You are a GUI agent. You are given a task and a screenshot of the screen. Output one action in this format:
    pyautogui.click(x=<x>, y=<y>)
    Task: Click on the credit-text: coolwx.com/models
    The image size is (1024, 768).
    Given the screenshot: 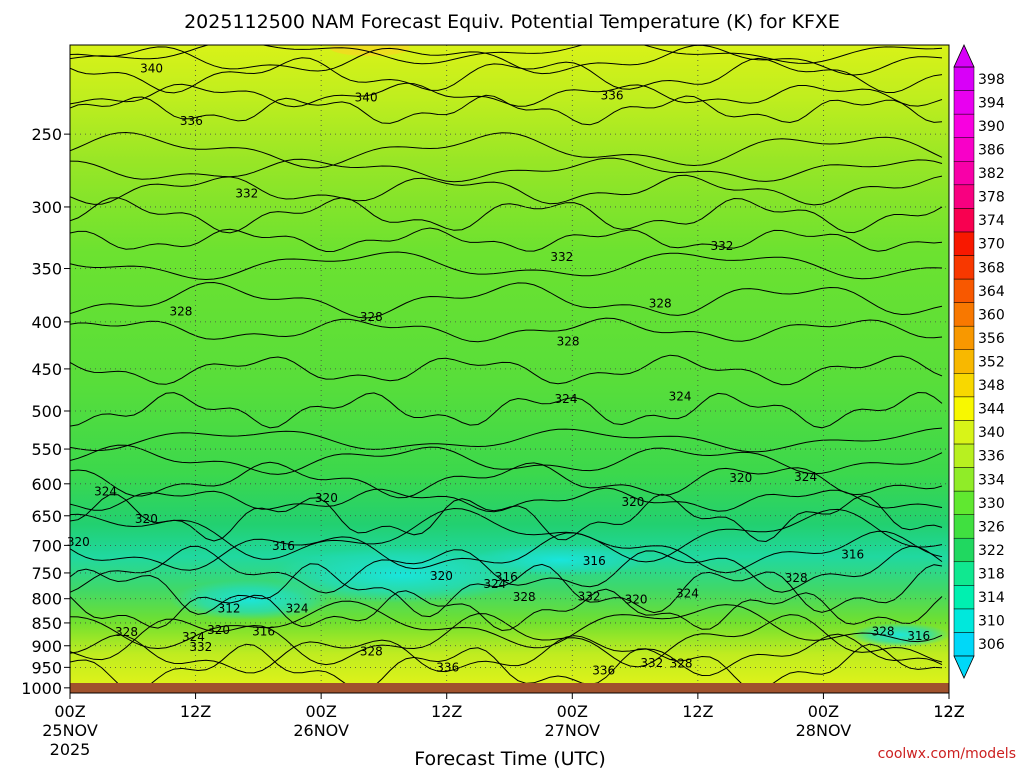 What is the action you would take?
    pyautogui.click(x=947, y=754)
    